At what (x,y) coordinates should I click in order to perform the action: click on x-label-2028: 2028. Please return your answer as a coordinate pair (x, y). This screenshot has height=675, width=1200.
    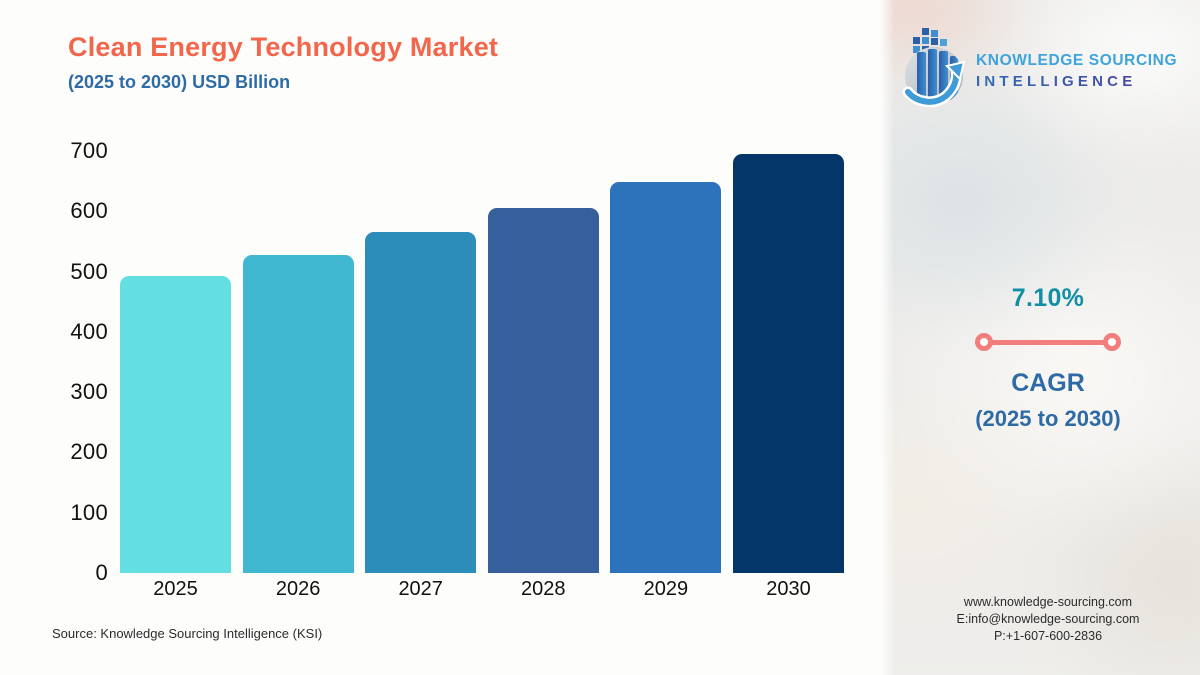
    Looking at the image, I should click on (543, 589).